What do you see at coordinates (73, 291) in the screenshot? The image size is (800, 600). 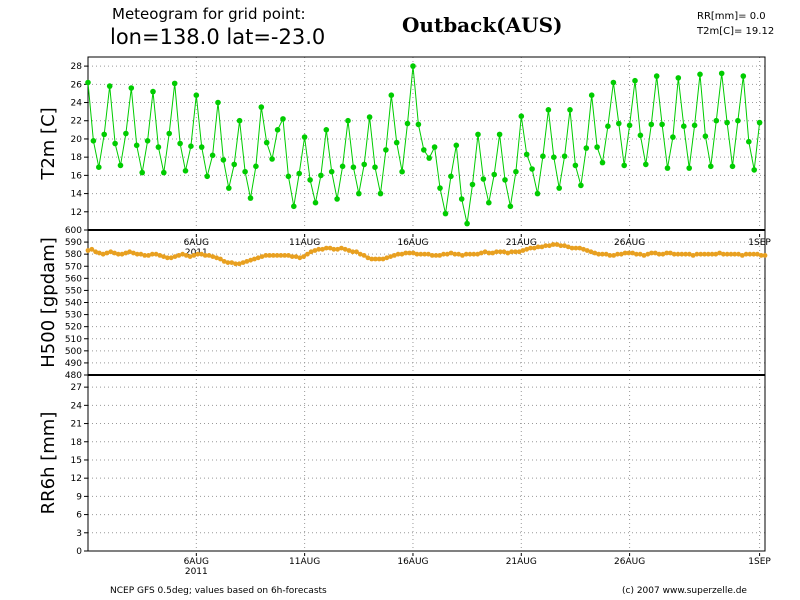 I see `y-tick-label: 550` at bounding box center [73, 291].